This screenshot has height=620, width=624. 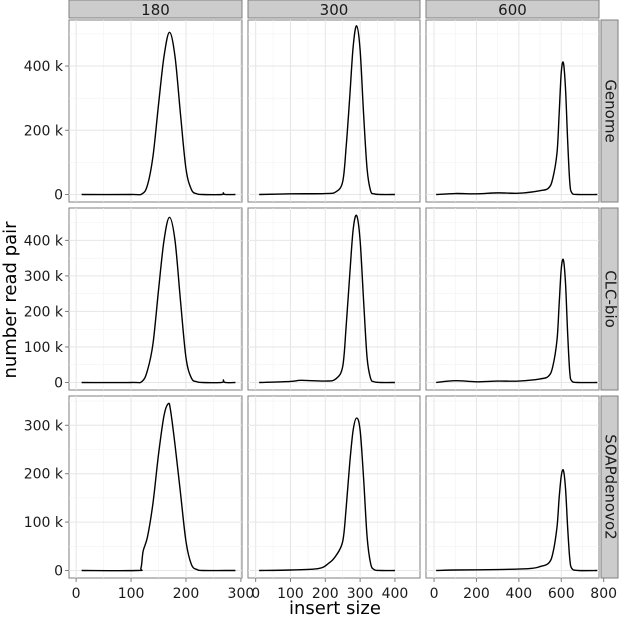 What do you see at coordinates (603, 594) in the screenshot?
I see `x-tick-label: 800` at bounding box center [603, 594].